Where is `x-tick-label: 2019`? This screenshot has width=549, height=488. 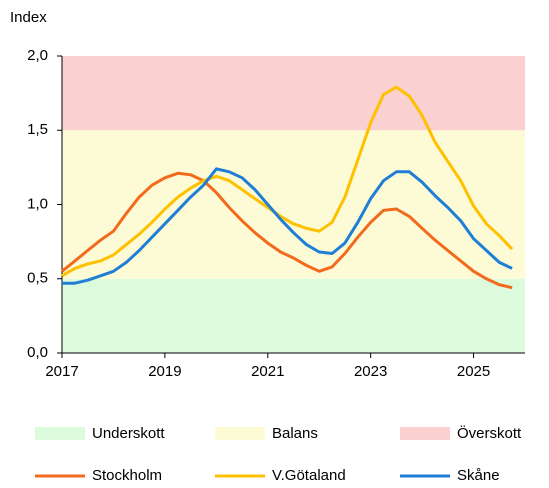 x-tick-label: 2019 is located at coordinates (164, 371).